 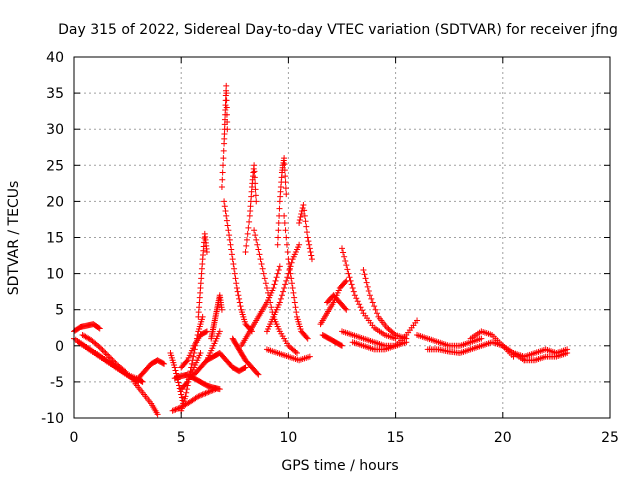 What do you see at coordinates (14, 238) in the screenshot?
I see `y-axis-label: SDTVAR / TECUs` at bounding box center [14, 238].